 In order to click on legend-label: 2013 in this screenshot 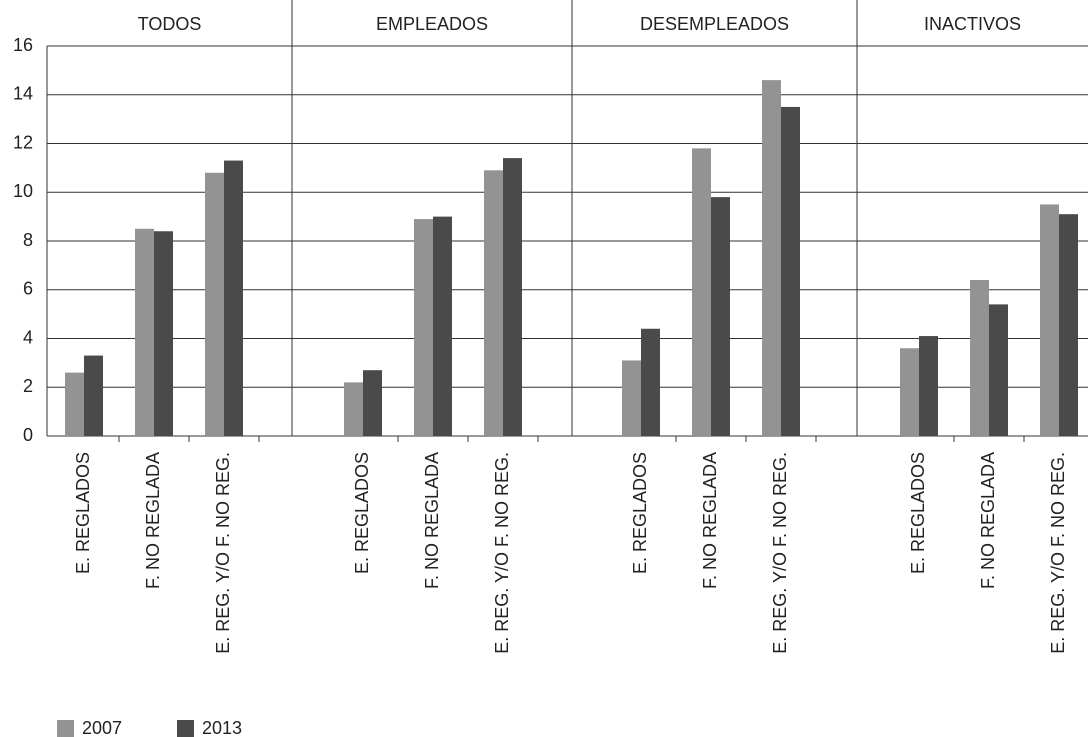, I will do `click(222, 727)`.